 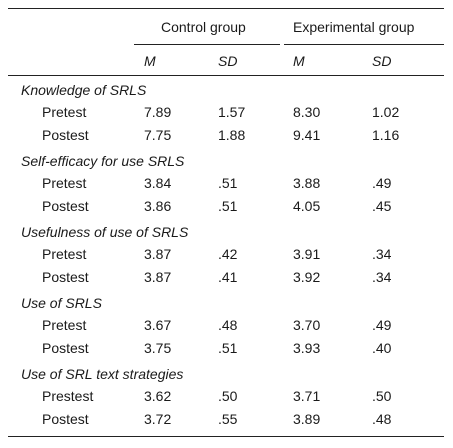 What do you see at coordinates (299, 61) in the screenshot?
I see `header-experimental-m: M` at bounding box center [299, 61].